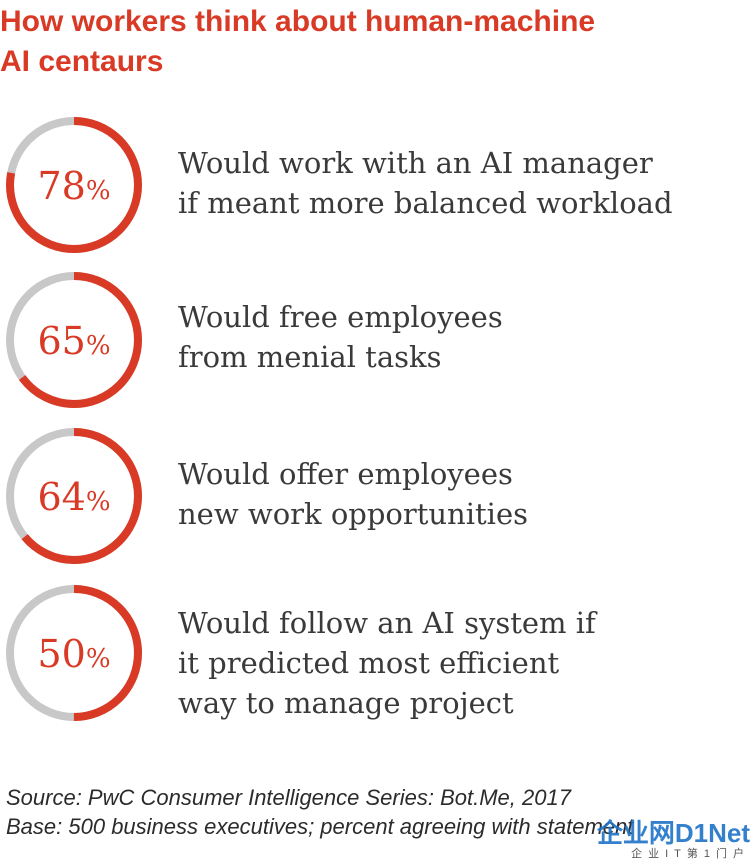  What do you see at coordinates (346, 703) in the screenshot?
I see `stat-4-line-3: way to manage project` at bounding box center [346, 703].